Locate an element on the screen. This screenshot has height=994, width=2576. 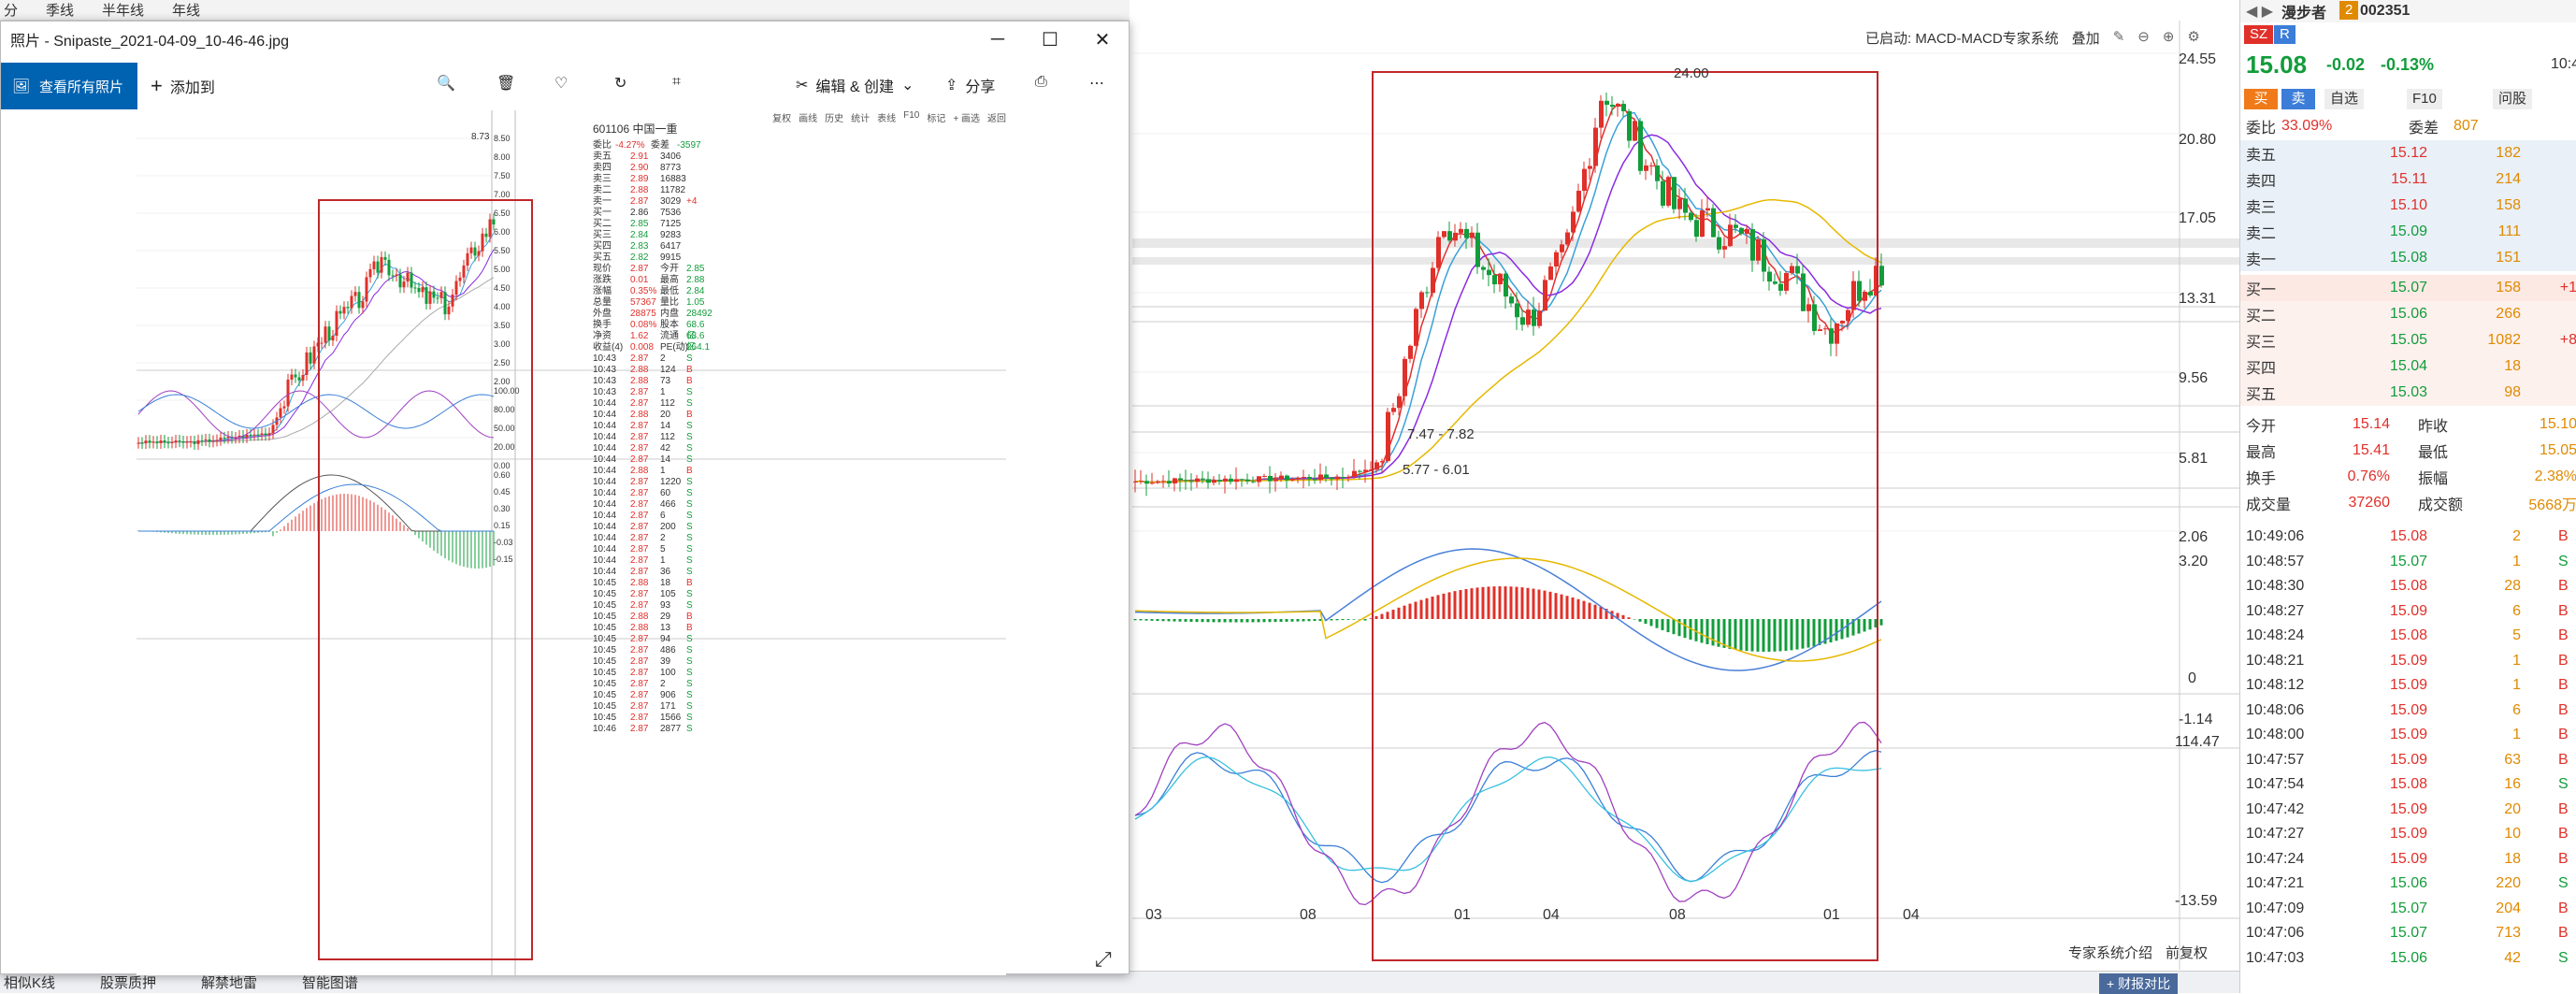
stat-cell: 最高 is located at coordinates (2261, 451).